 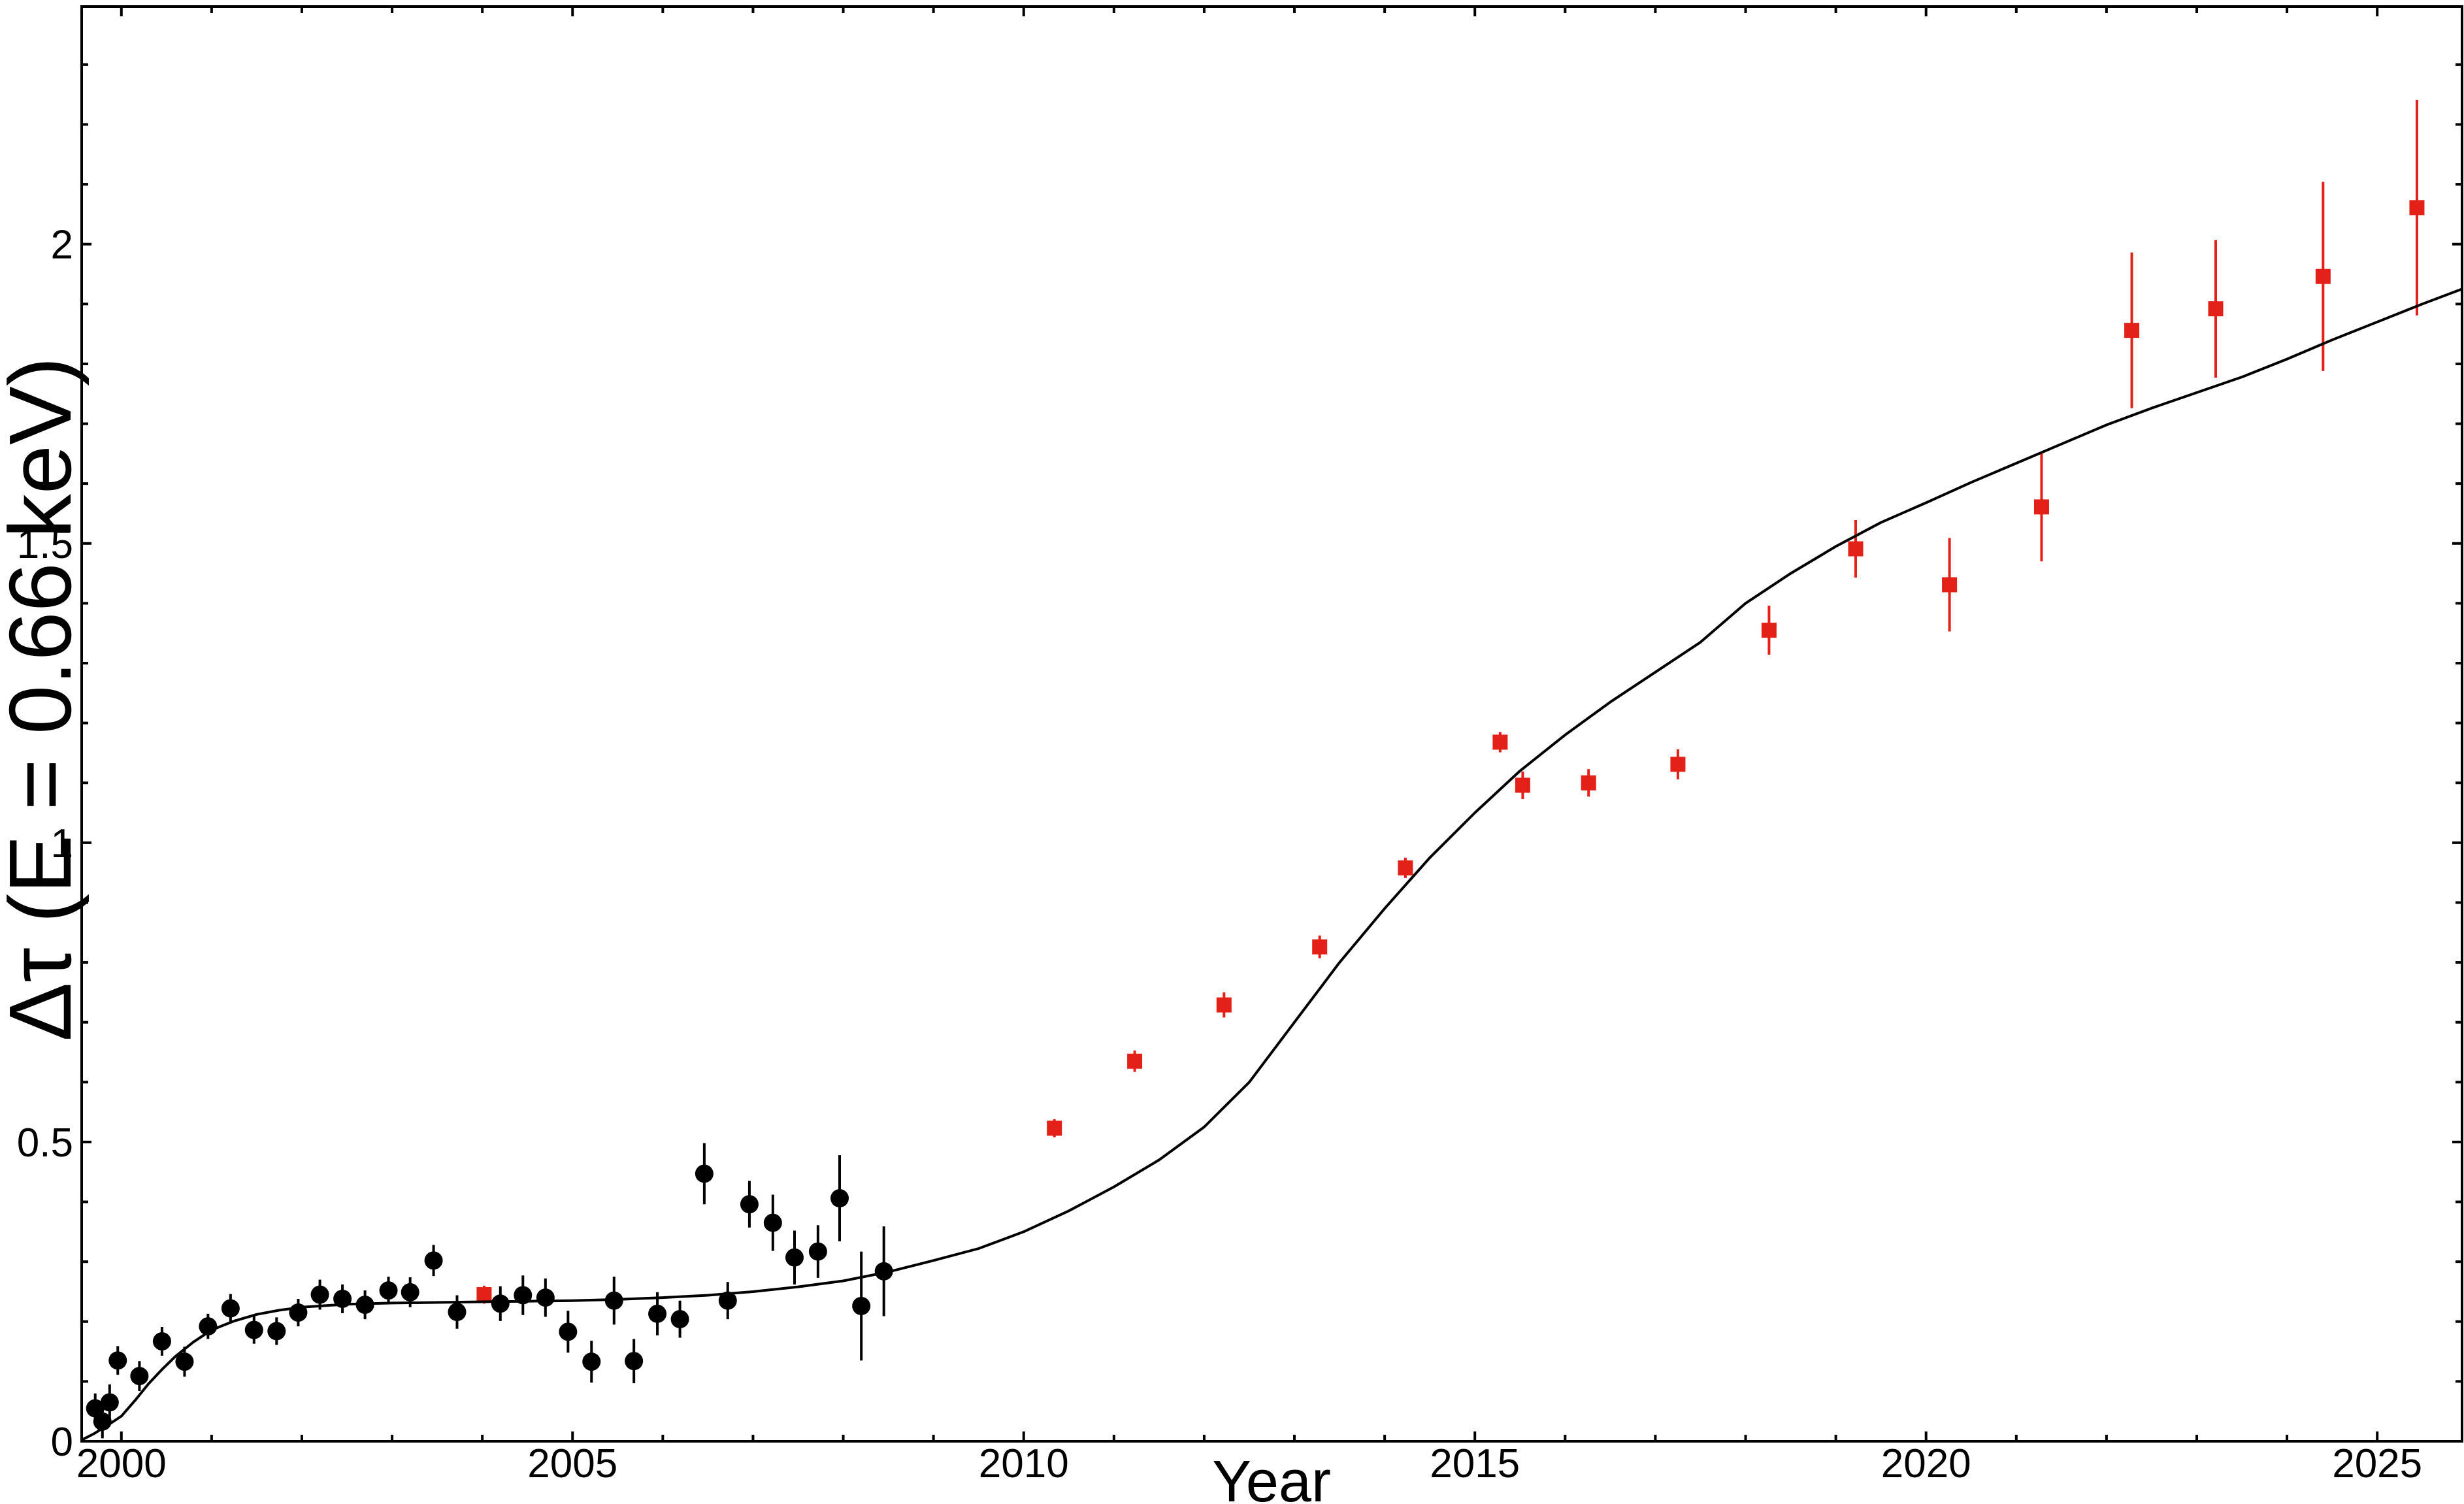 I want to click on y-tick-label: 2, so click(x=62, y=245).